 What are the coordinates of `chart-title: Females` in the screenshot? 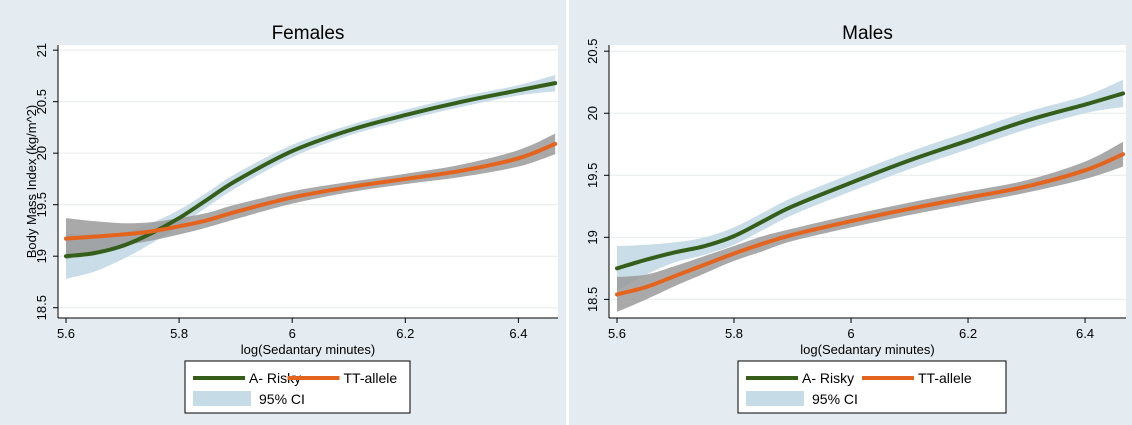 It's located at (308, 33).